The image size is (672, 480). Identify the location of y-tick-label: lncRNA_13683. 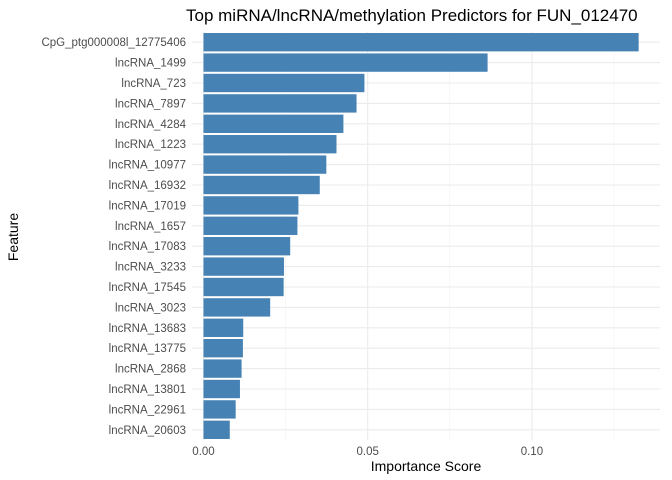
(147, 329).